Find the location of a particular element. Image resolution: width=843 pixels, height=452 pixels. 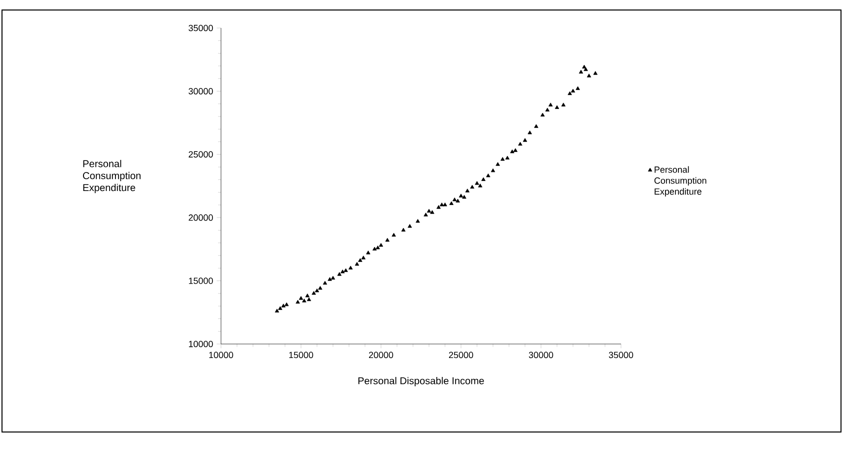

x-tick-label: 10000 is located at coordinates (221, 355).